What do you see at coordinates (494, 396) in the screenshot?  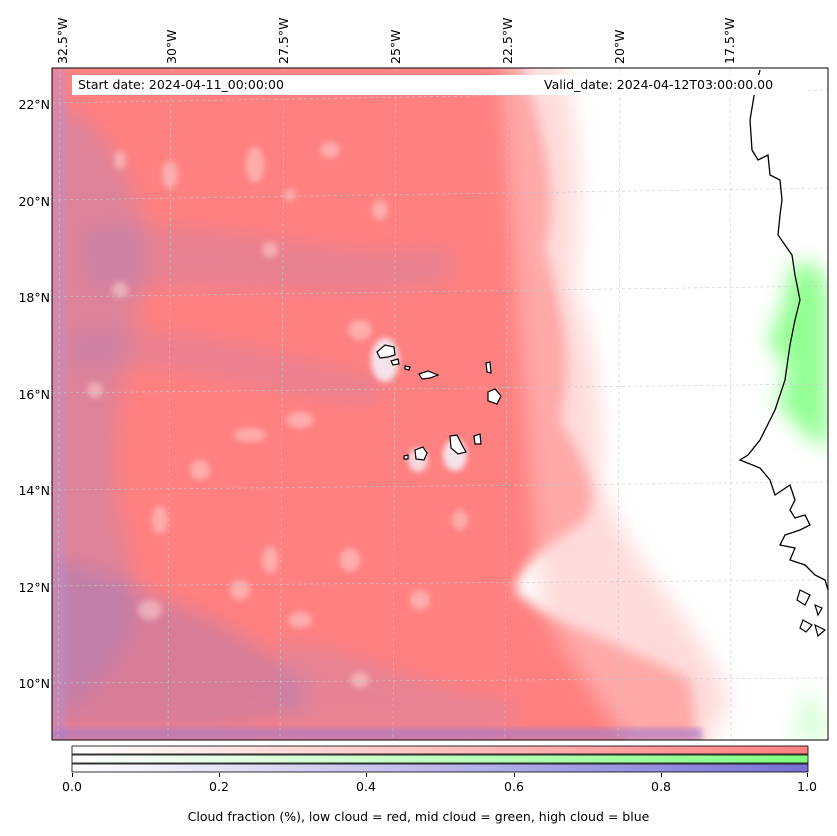 I see `island-boa-vista` at bounding box center [494, 396].